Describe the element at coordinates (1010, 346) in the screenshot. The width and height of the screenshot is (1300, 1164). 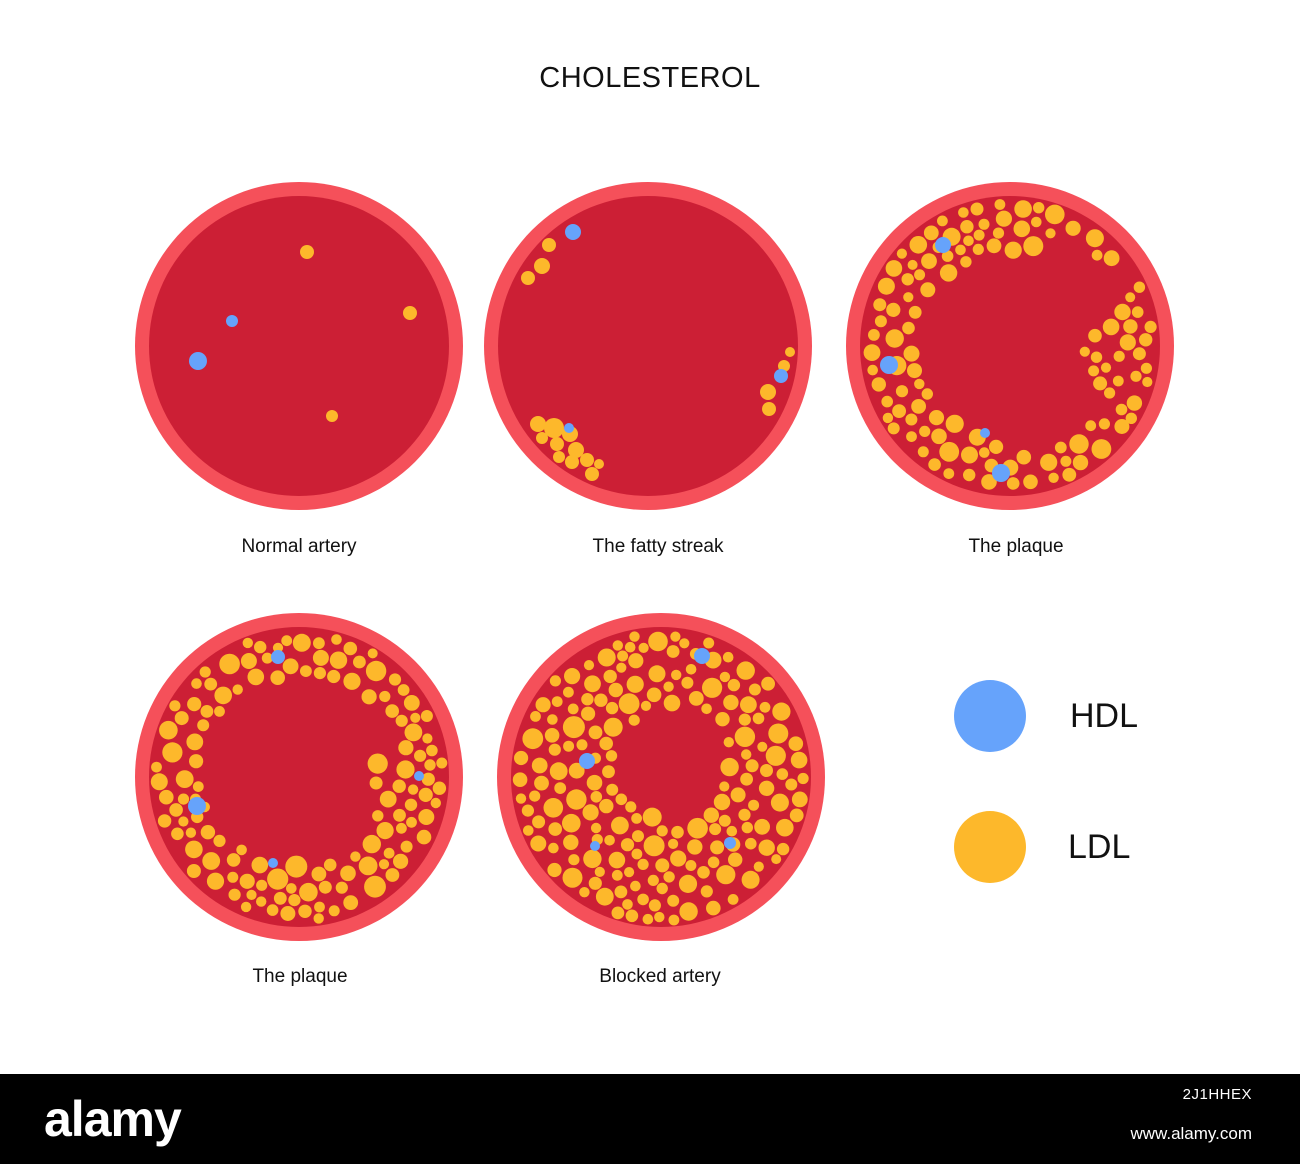
I see `artery-lumen` at that location.